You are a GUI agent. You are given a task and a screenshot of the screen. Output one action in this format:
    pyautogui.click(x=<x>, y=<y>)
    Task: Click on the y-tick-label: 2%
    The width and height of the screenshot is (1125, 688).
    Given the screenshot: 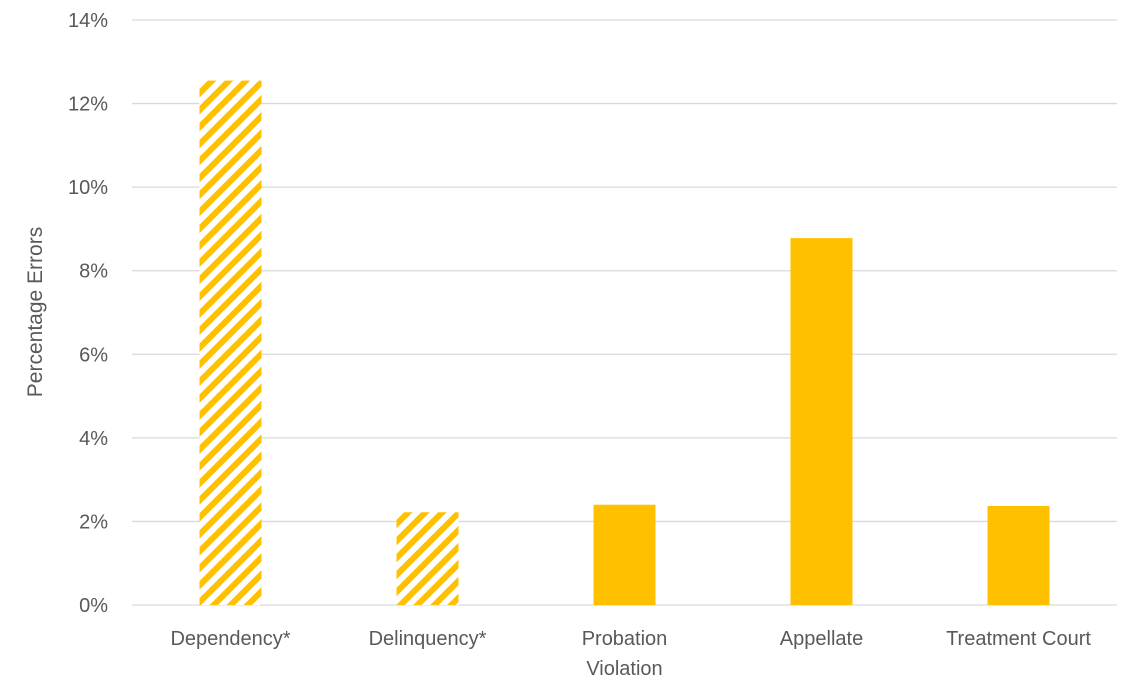 What is the action you would take?
    pyautogui.click(x=93, y=522)
    